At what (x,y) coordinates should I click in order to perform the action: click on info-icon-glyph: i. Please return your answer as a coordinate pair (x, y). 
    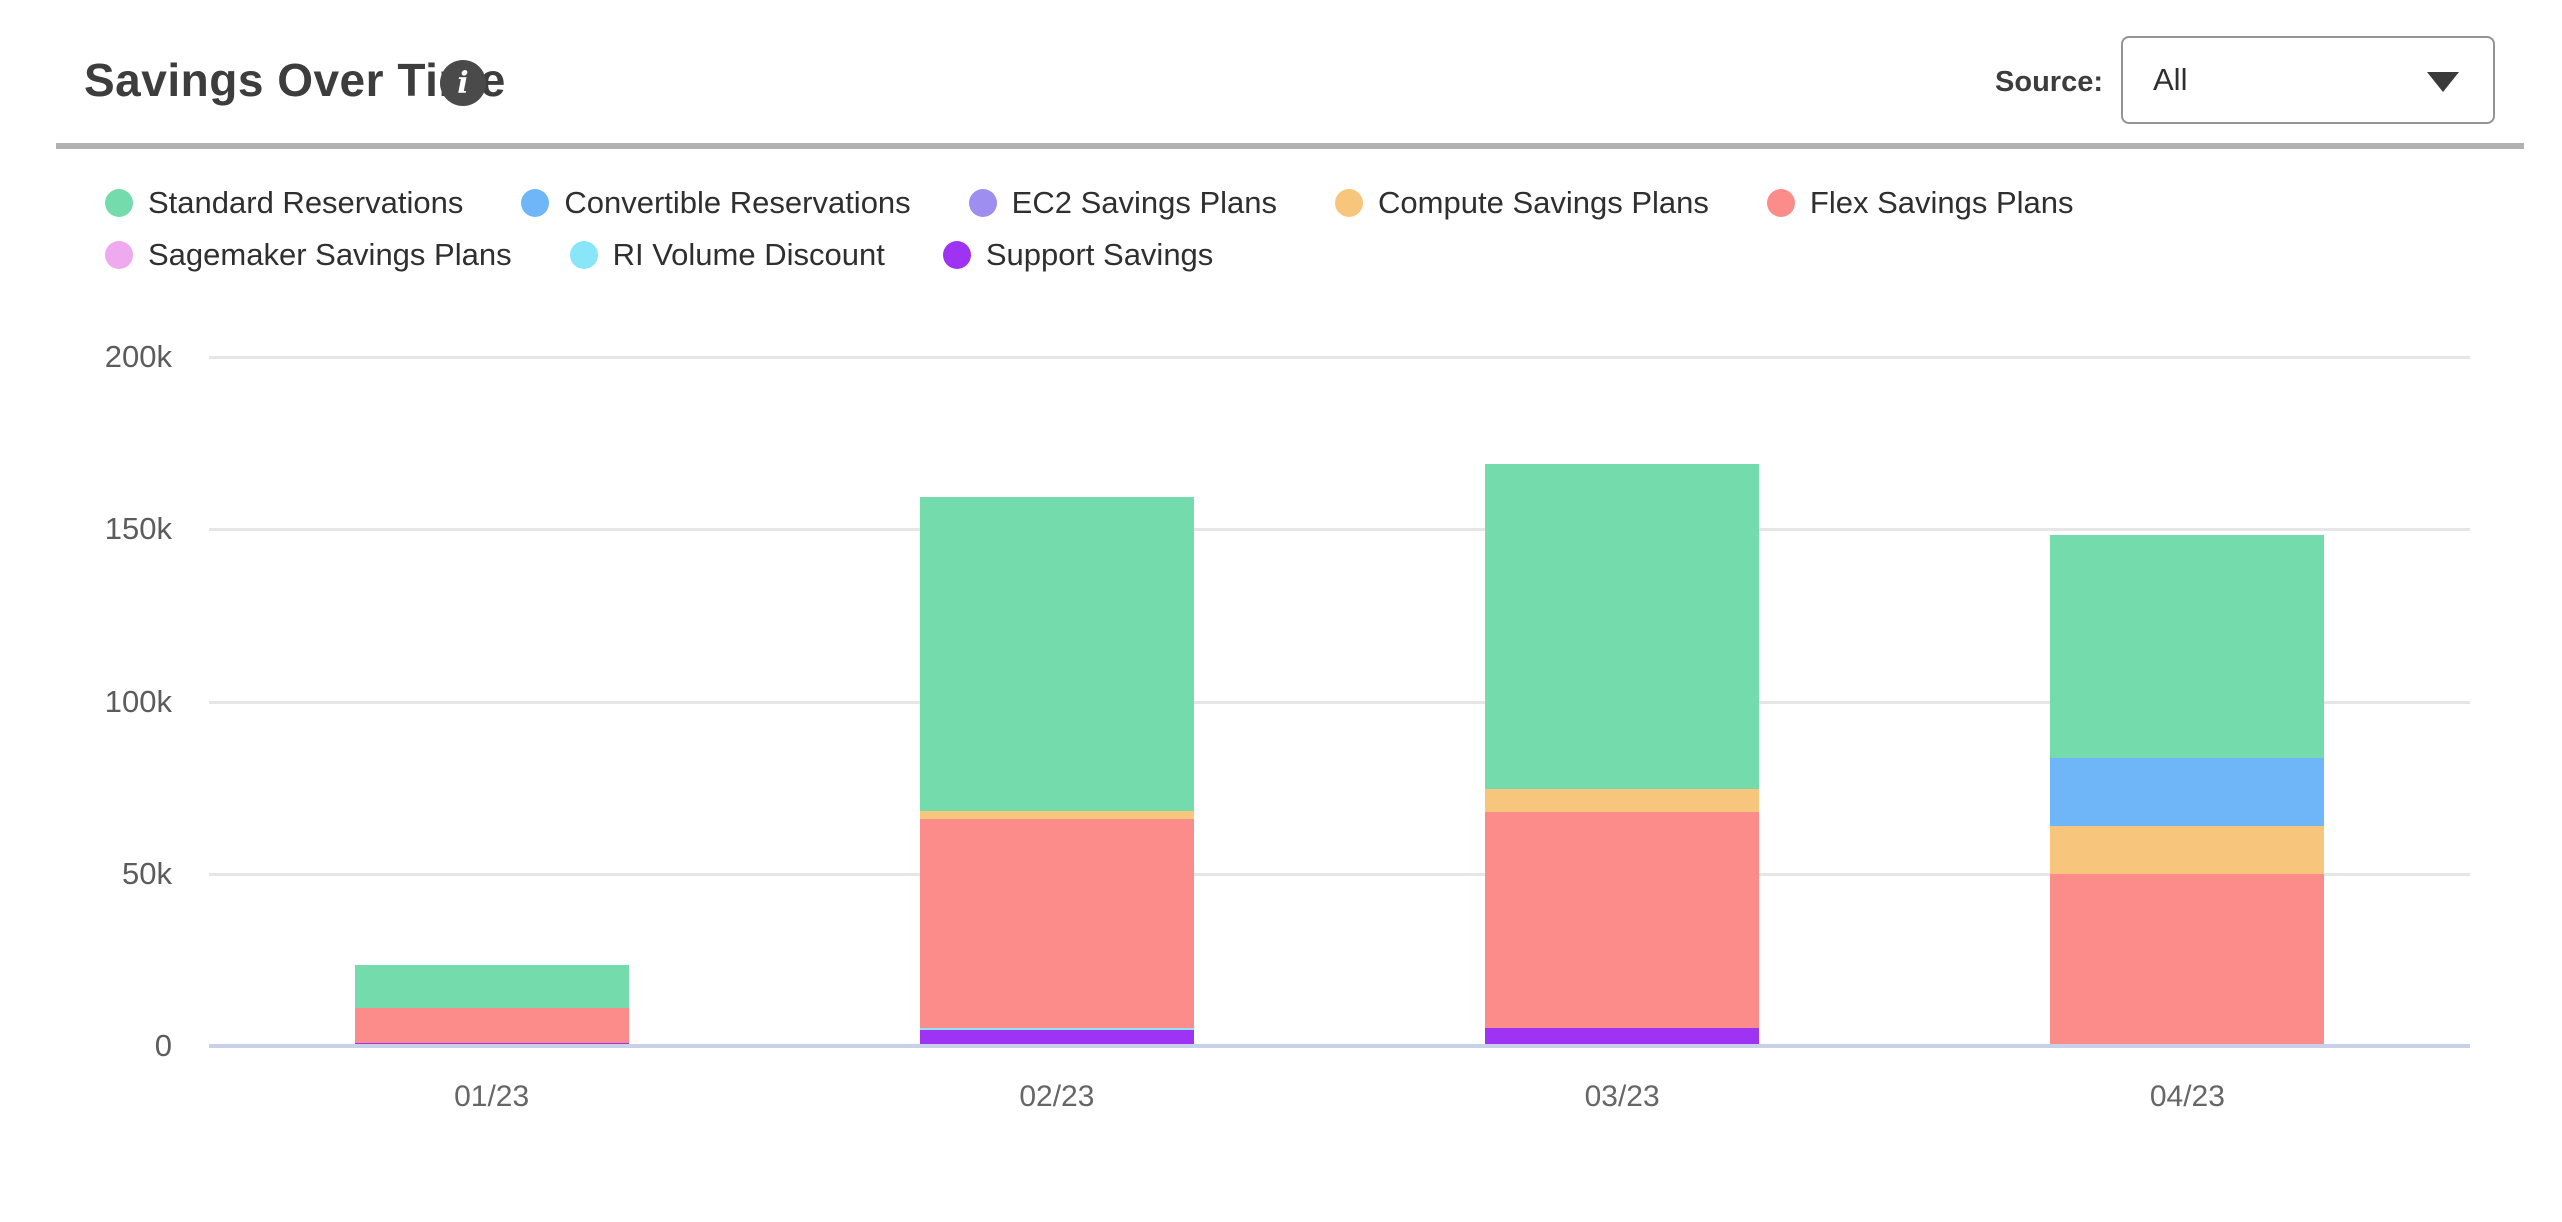
    Looking at the image, I should click on (463, 83).